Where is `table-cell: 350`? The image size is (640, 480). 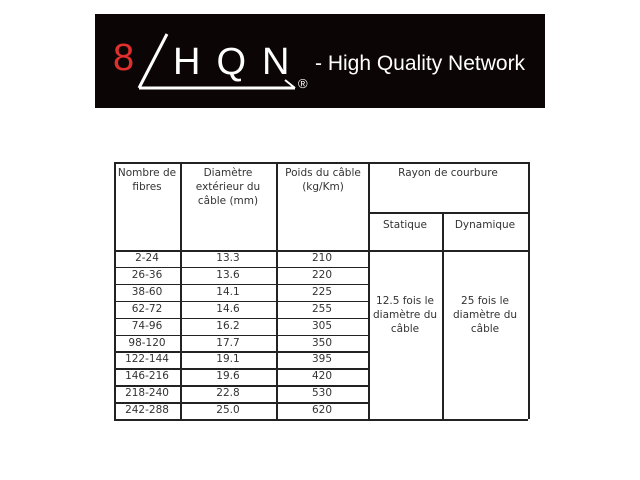 table-cell: 350 is located at coordinates (322, 342).